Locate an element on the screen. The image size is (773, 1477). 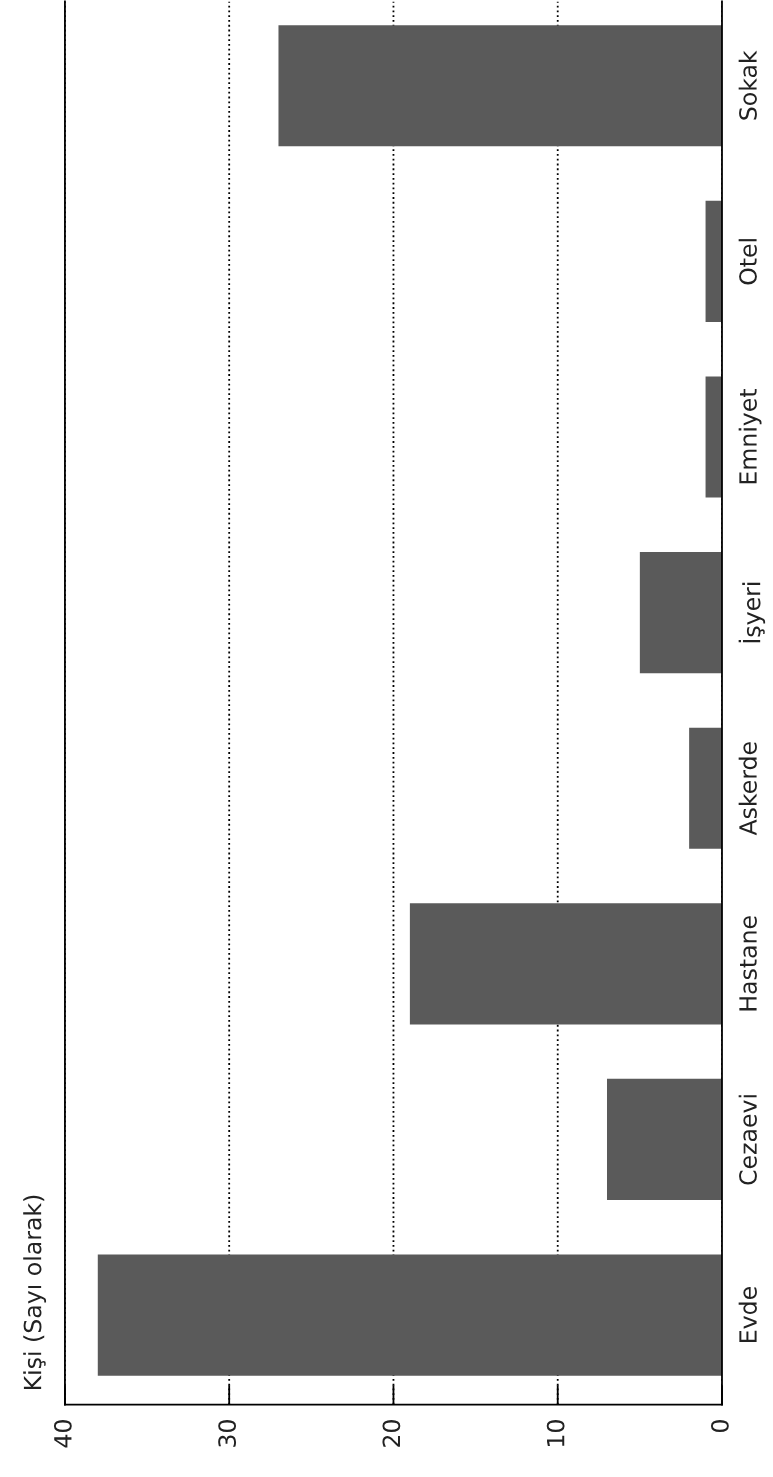
y-tick-label: Hastane is located at coordinates (748, 963).